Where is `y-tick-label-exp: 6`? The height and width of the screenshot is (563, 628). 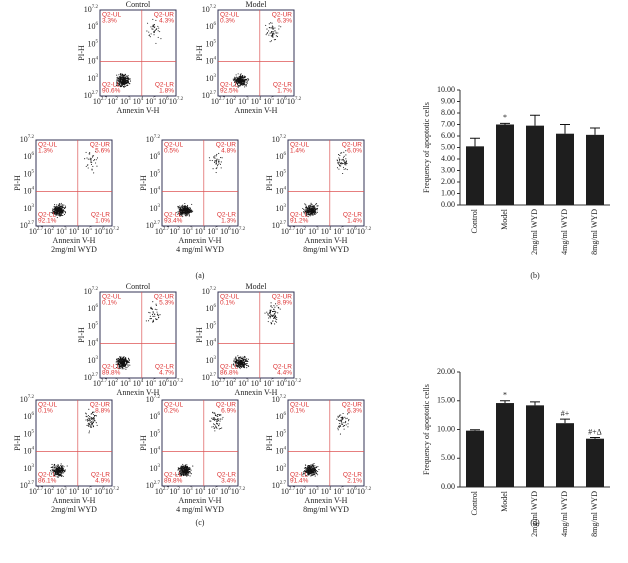 y-tick-label-exp: 6 is located at coordinates (215, 306).